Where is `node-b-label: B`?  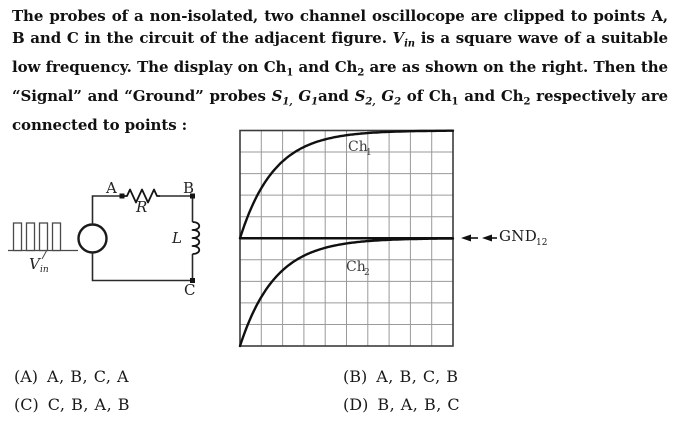
node-b-label: B is located at coordinates (188, 188).